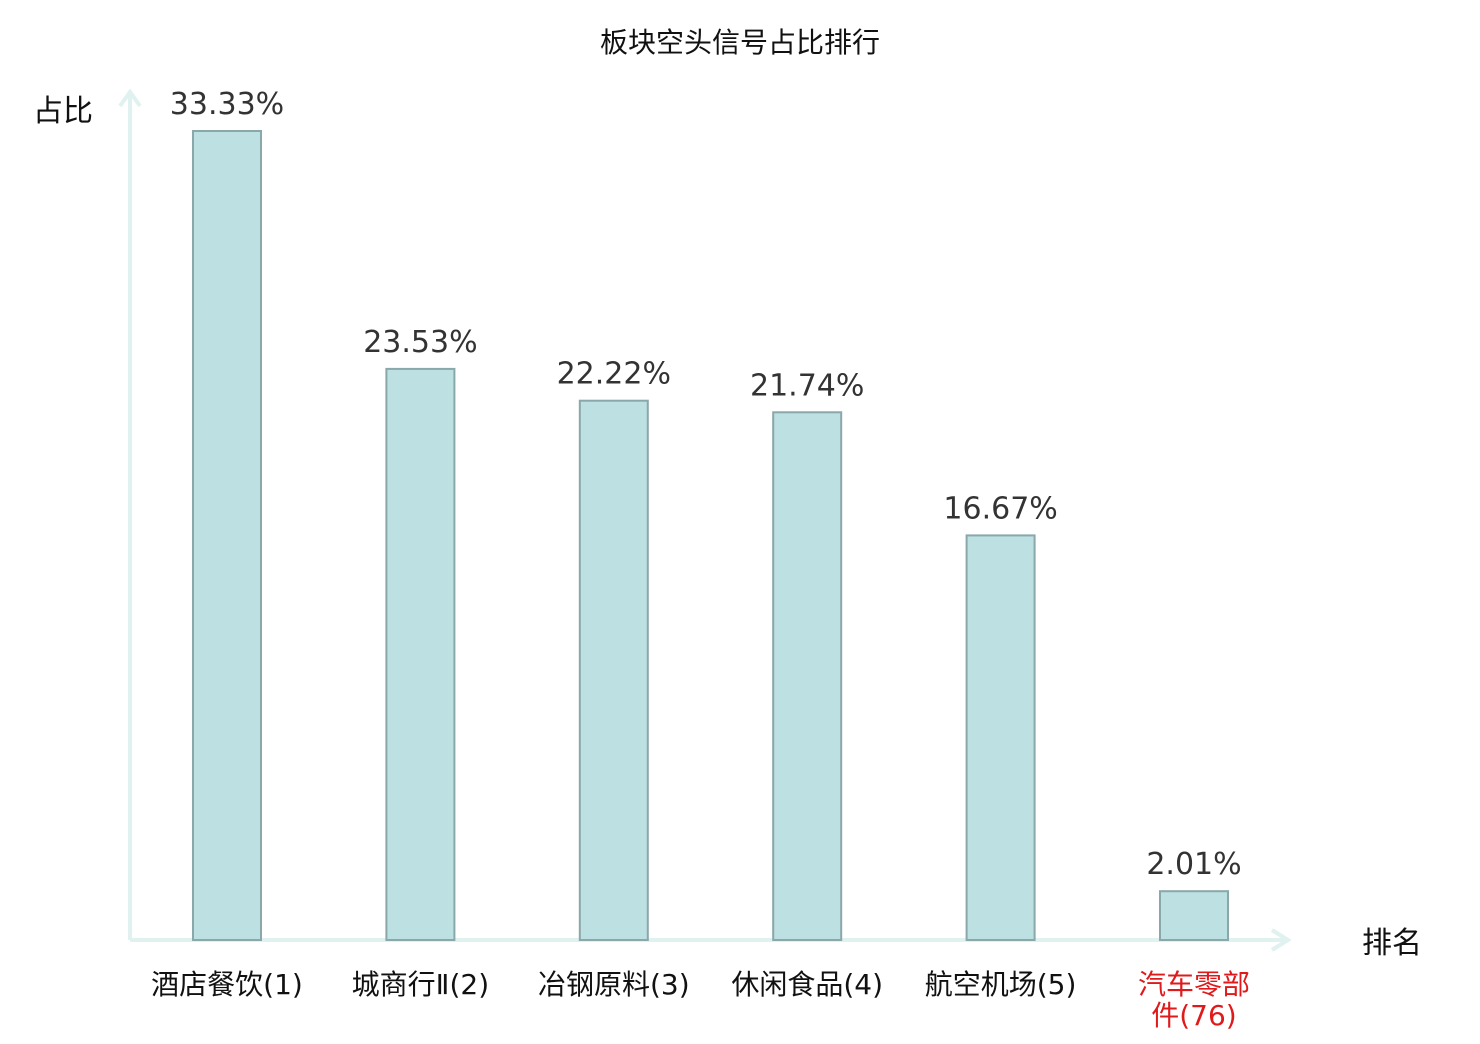  Describe the element at coordinates (130, 98) in the screenshot. I see `y-axis-arrow` at that location.